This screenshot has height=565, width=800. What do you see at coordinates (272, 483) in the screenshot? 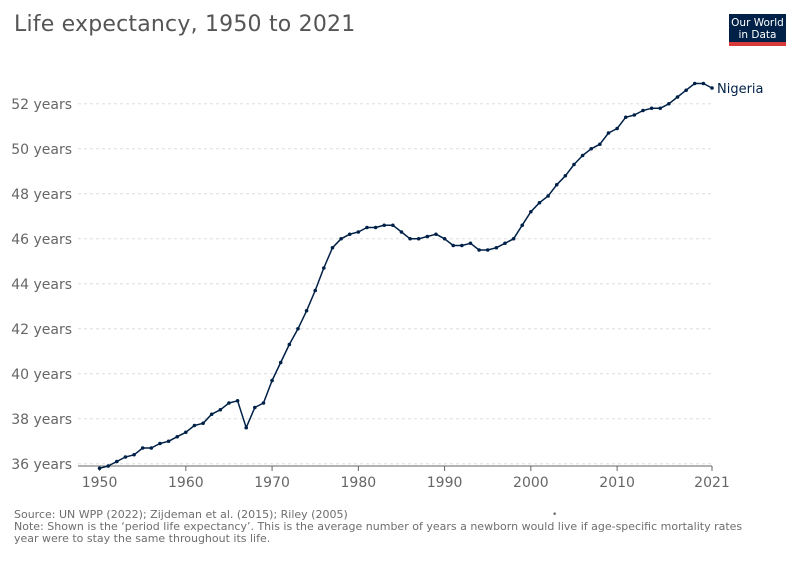
I see `x-tick-label: 1970` at bounding box center [272, 483].